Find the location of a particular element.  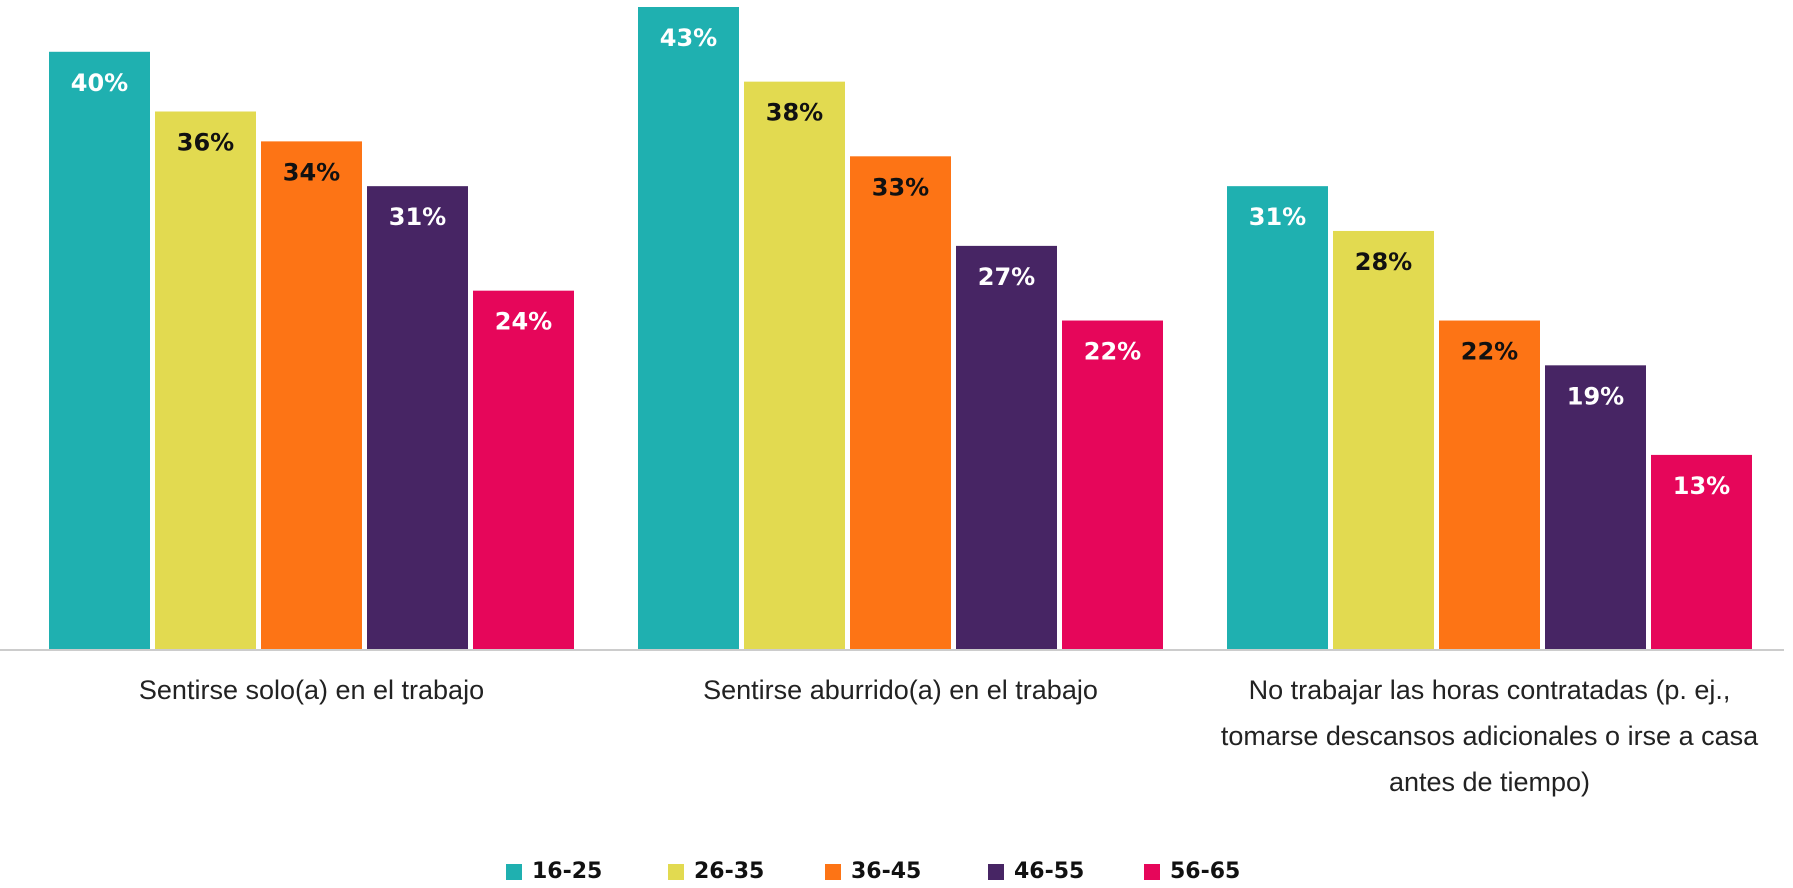

value-label: 34% is located at coordinates (311, 172).